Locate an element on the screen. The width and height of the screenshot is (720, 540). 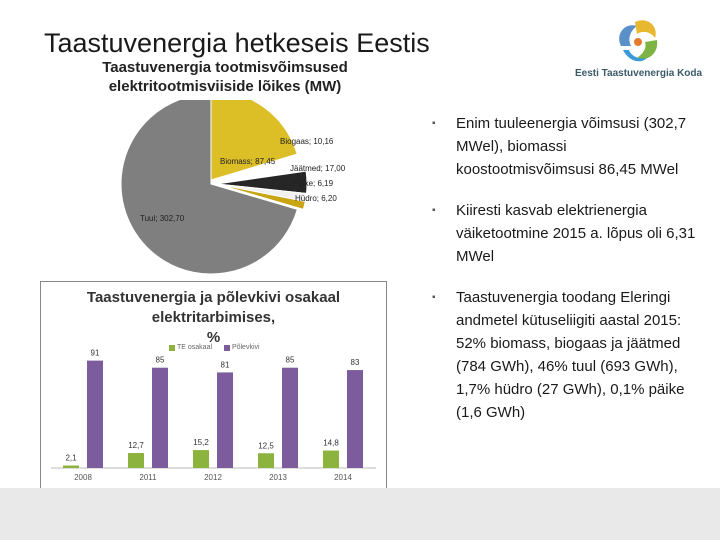
pie-slice-biomass is located at coordinates (254, 140).